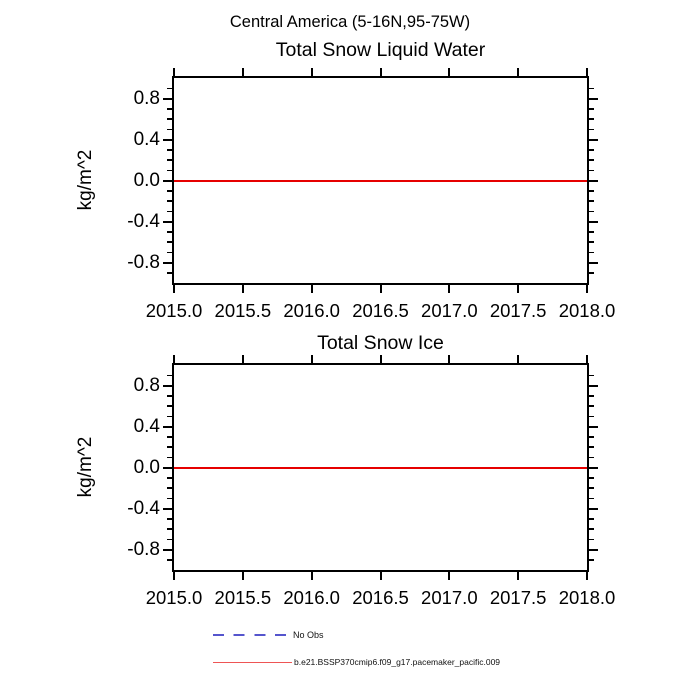 Image resolution: width=700 pixels, height=700 pixels. Describe the element at coordinates (252, 662) in the screenshot. I see `legend-line-model-case` at that location.